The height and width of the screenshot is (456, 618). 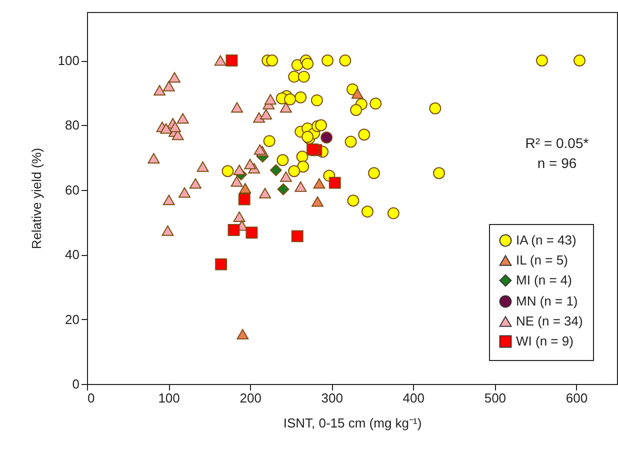 I want to click on legend-label: MN (n = 1), so click(x=547, y=301).